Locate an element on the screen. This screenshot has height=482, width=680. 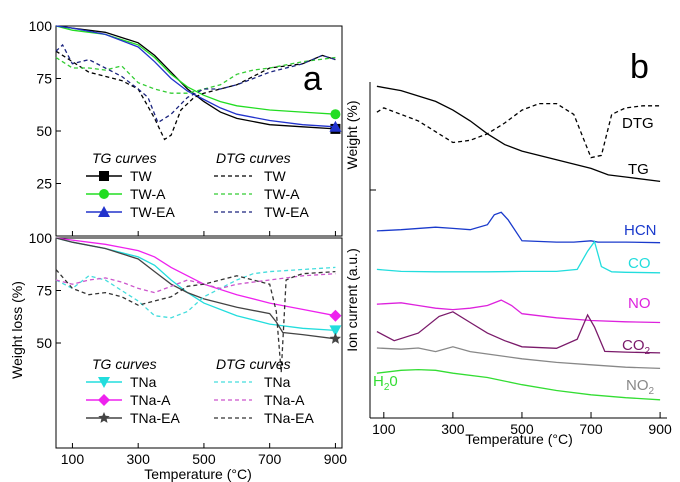
a-top-tg-line-tw-ea is located at coordinates (195, 76).